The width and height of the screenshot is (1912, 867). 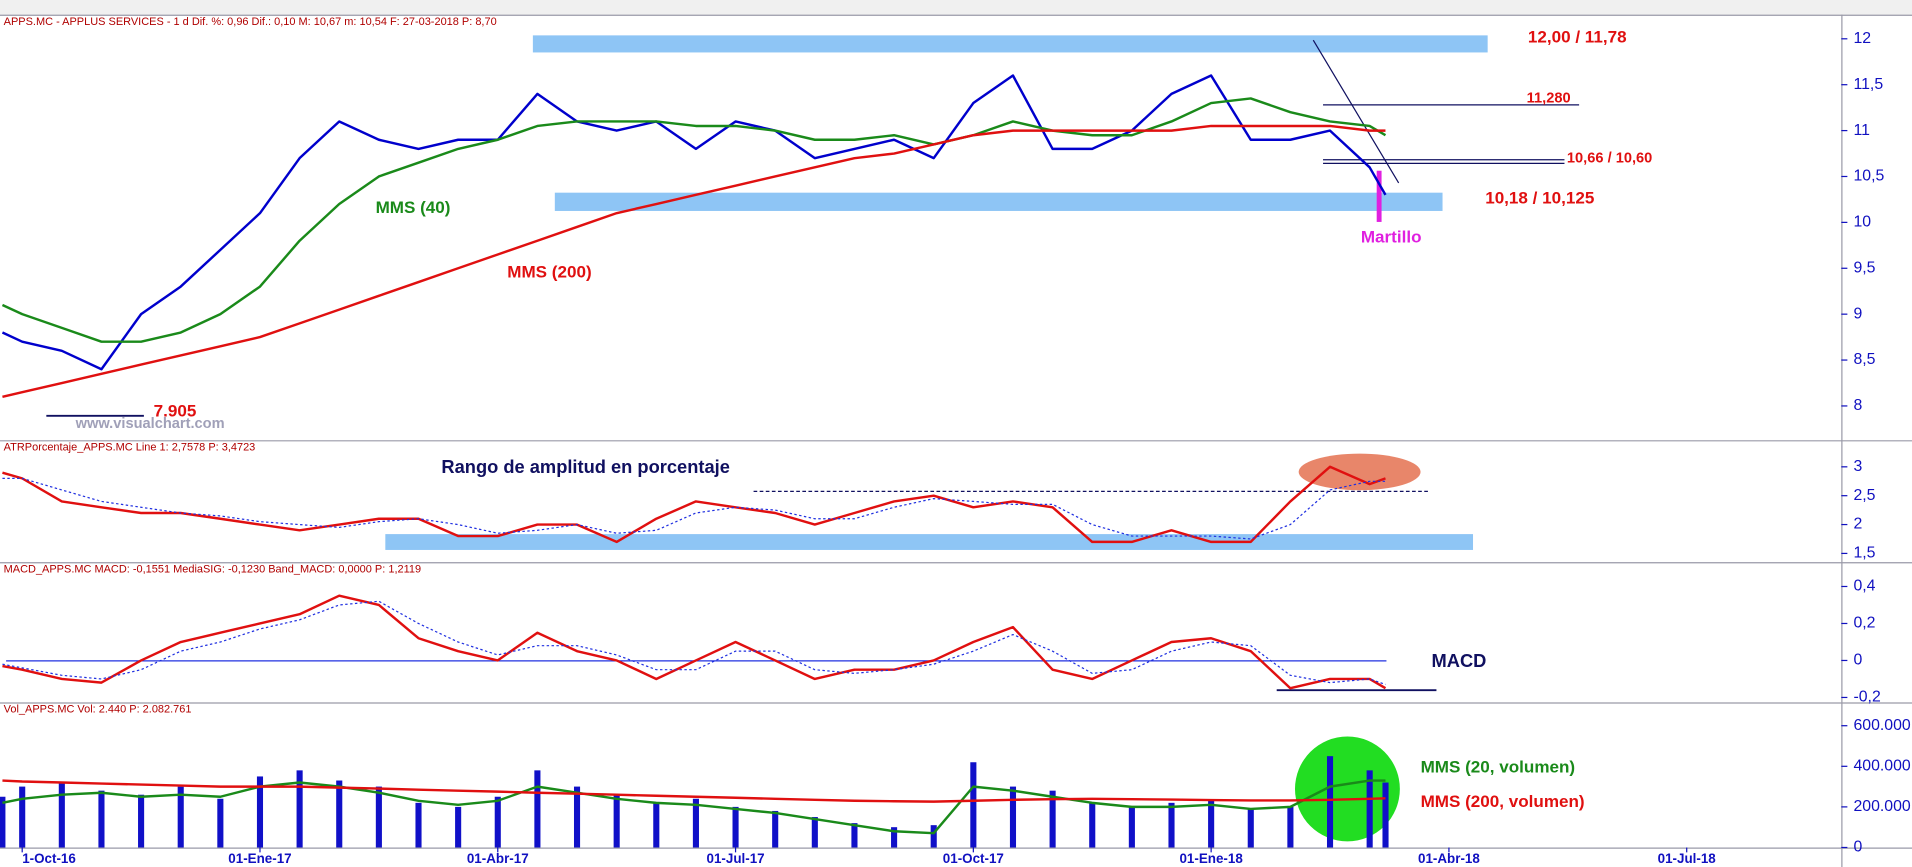 What do you see at coordinates (1862, 38) in the screenshot?
I see `y-tick-label: 12` at bounding box center [1862, 38].